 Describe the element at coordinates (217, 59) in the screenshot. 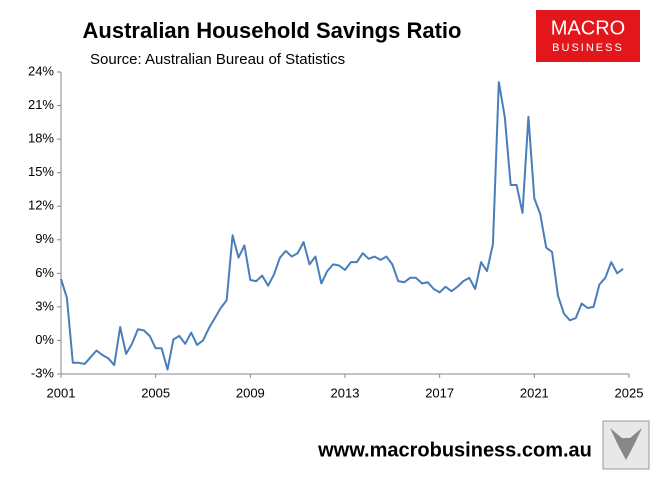

I see `chart-subtitle: Source: Australian Bureau of Statistics` at that location.